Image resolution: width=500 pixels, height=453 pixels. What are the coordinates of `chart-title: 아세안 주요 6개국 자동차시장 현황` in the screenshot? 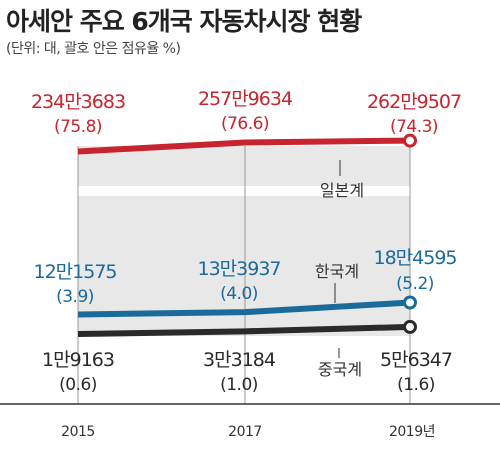 It's located at (184, 21).